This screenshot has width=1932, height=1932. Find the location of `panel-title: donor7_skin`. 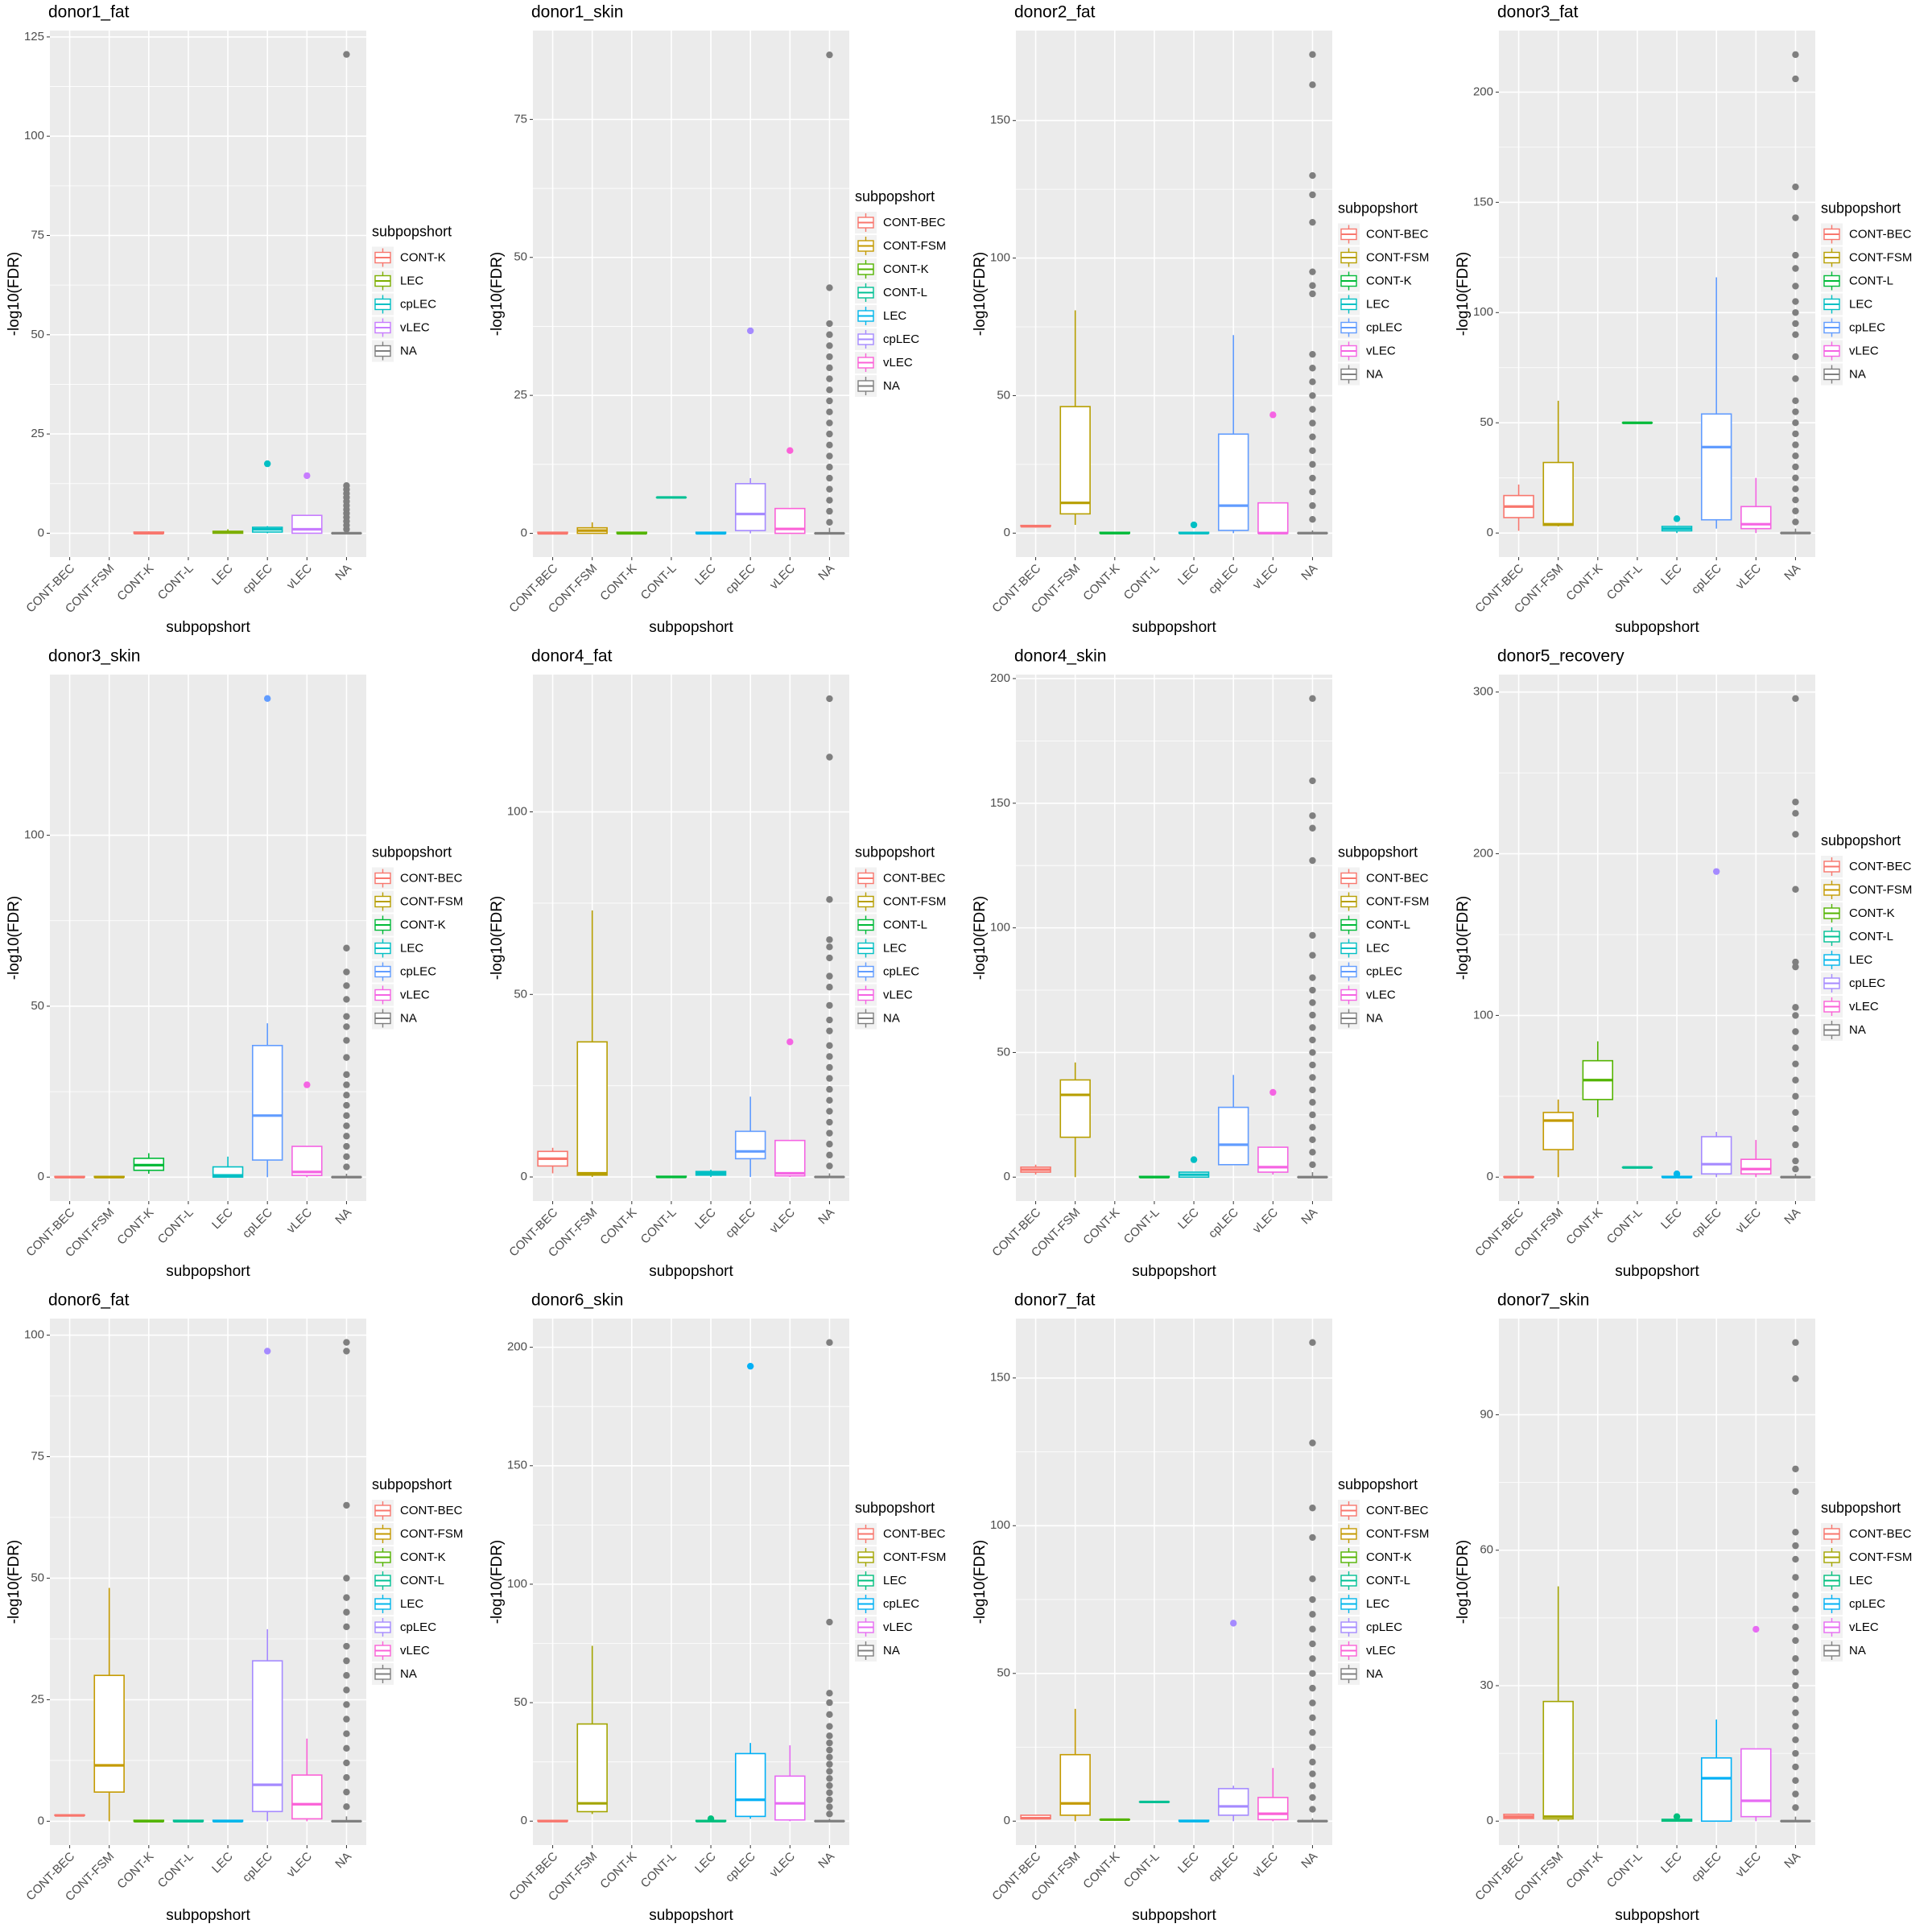

panel-title: donor7_skin is located at coordinates (1543, 1300).